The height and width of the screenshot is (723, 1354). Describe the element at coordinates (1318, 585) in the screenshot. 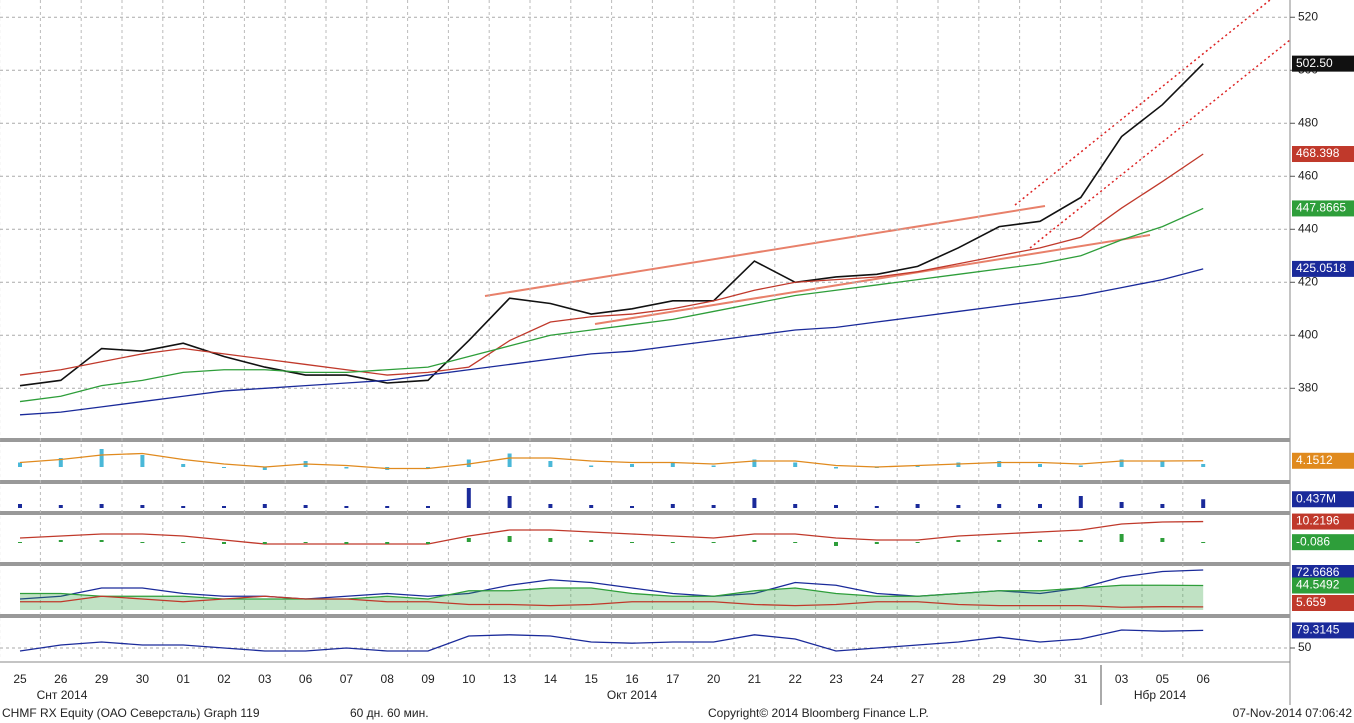

I see `last-value-label: 44.5492` at that location.